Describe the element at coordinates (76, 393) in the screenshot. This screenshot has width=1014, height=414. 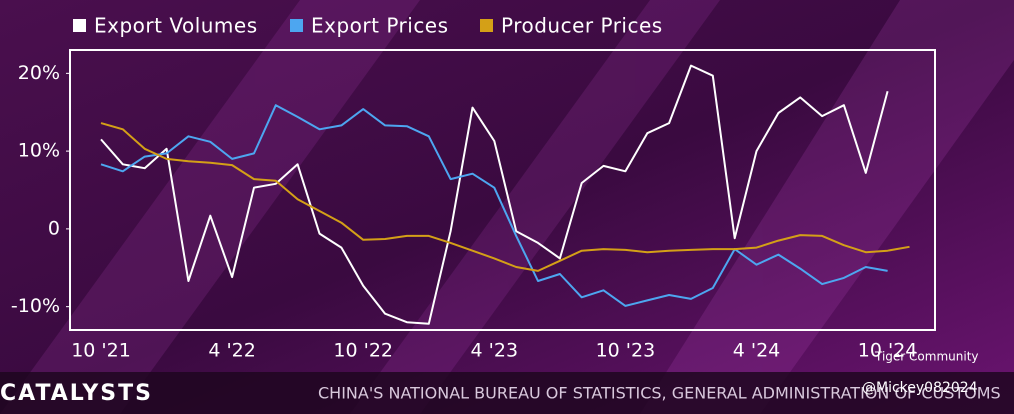
I see `brand: CATALYSTS` at that location.